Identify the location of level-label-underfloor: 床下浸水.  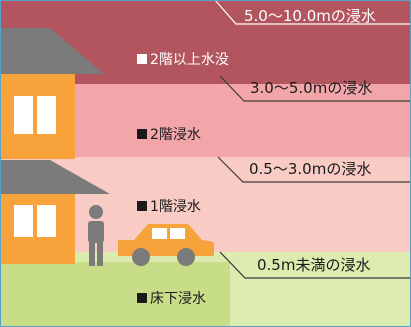
(171, 298).